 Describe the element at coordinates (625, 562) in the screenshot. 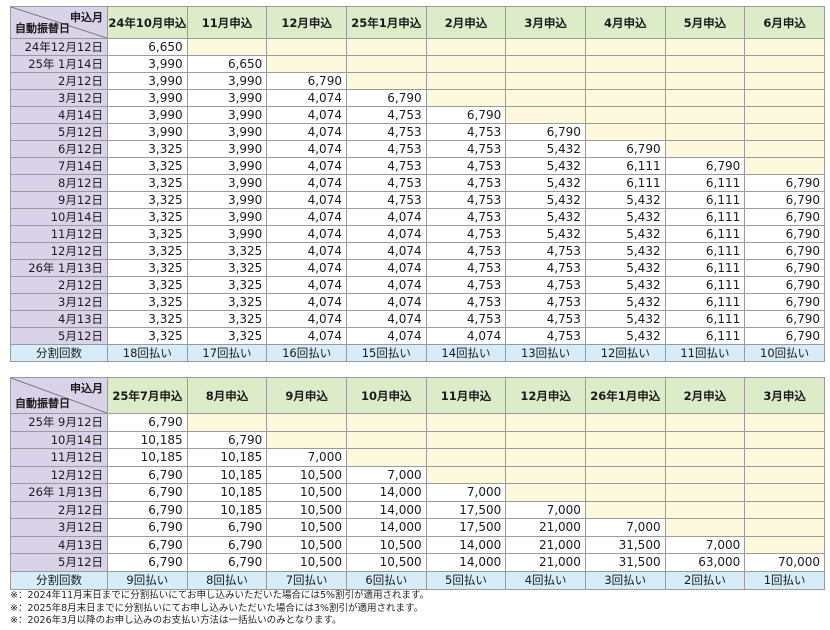

I see `amount-cell: 31,500` at that location.